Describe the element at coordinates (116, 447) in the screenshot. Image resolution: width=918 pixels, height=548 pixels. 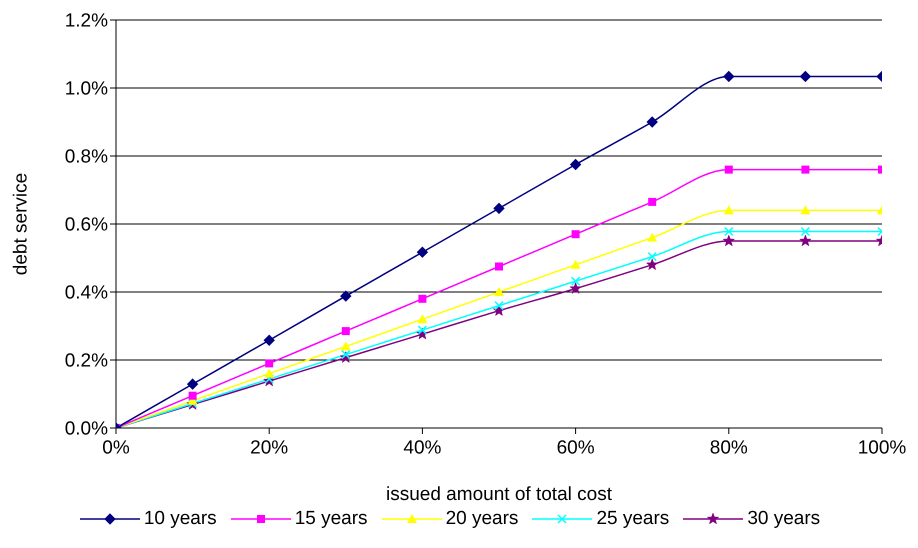
I see `x-tick-label: 0%` at that location.